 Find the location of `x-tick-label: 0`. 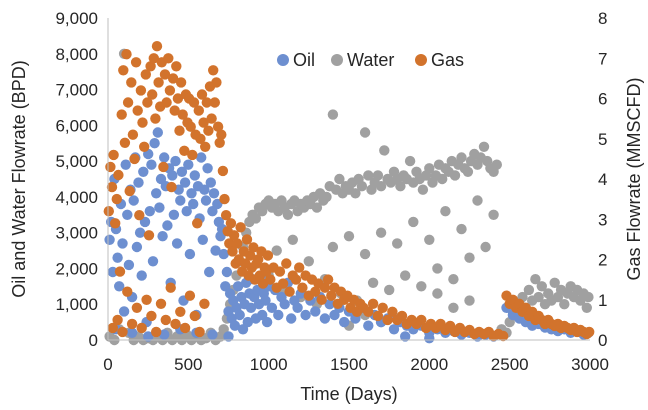

x-tick-label: 0 is located at coordinates (107, 364).